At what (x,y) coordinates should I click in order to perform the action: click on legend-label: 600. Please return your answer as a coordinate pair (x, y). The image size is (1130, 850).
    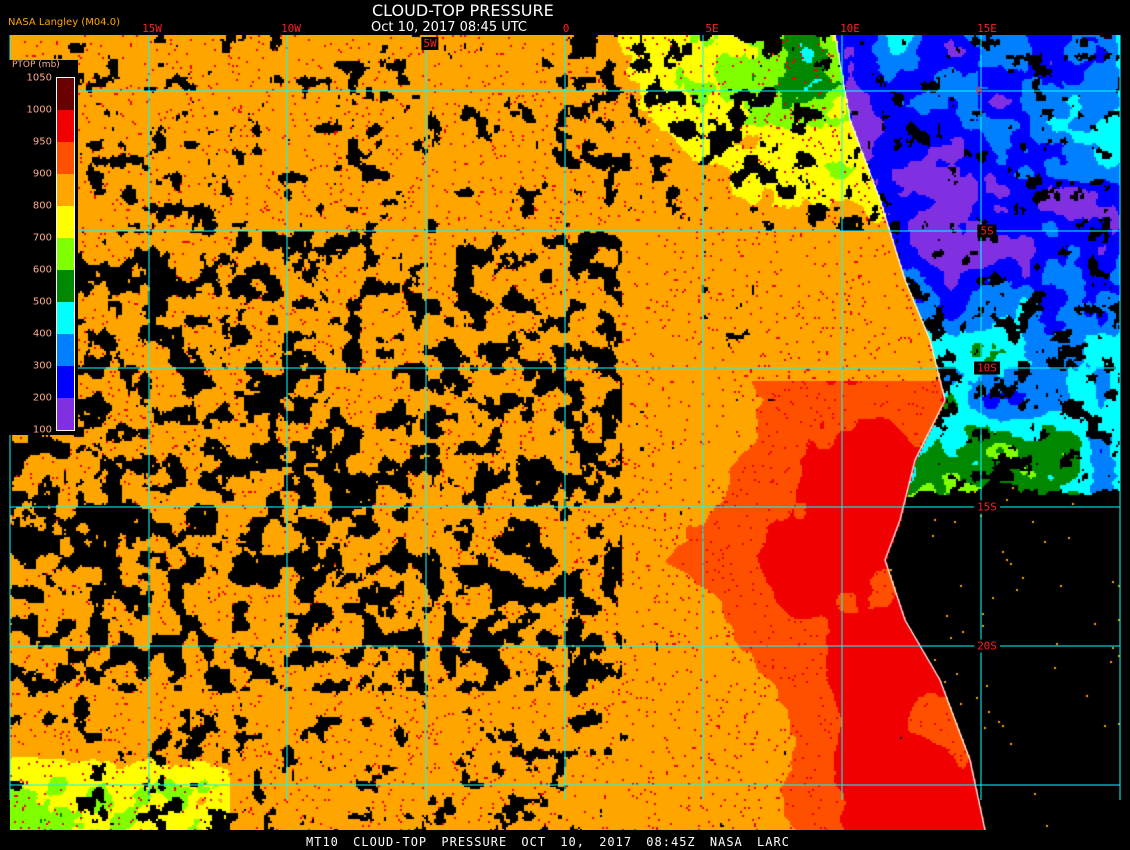
    Looking at the image, I should click on (42, 270).